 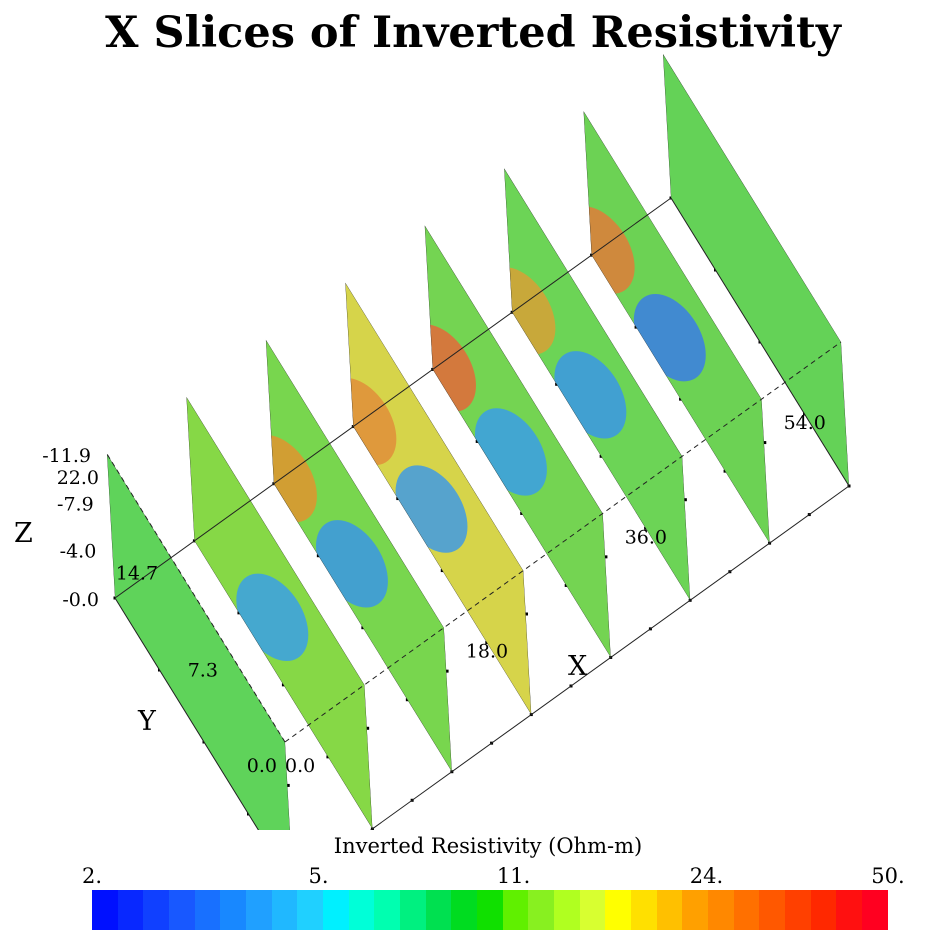 I want to click on x-tick-label: 36.0, so click(x=646, y=537).